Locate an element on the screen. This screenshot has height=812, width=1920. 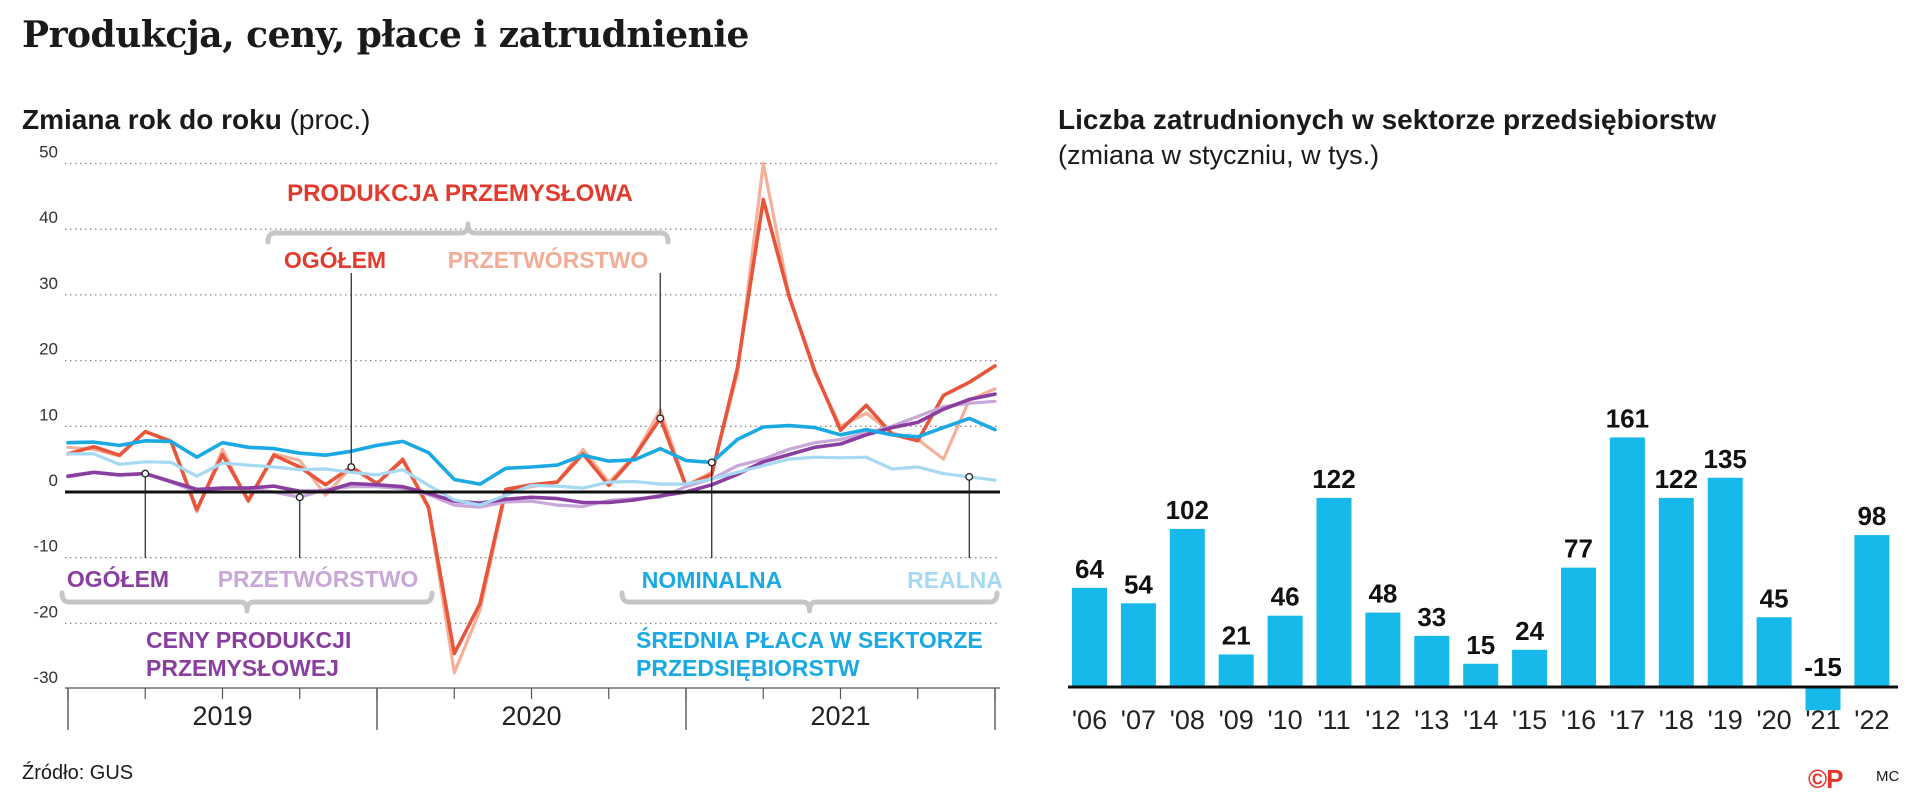
y-tick-label: 20 is located at coordinates (48, 349).